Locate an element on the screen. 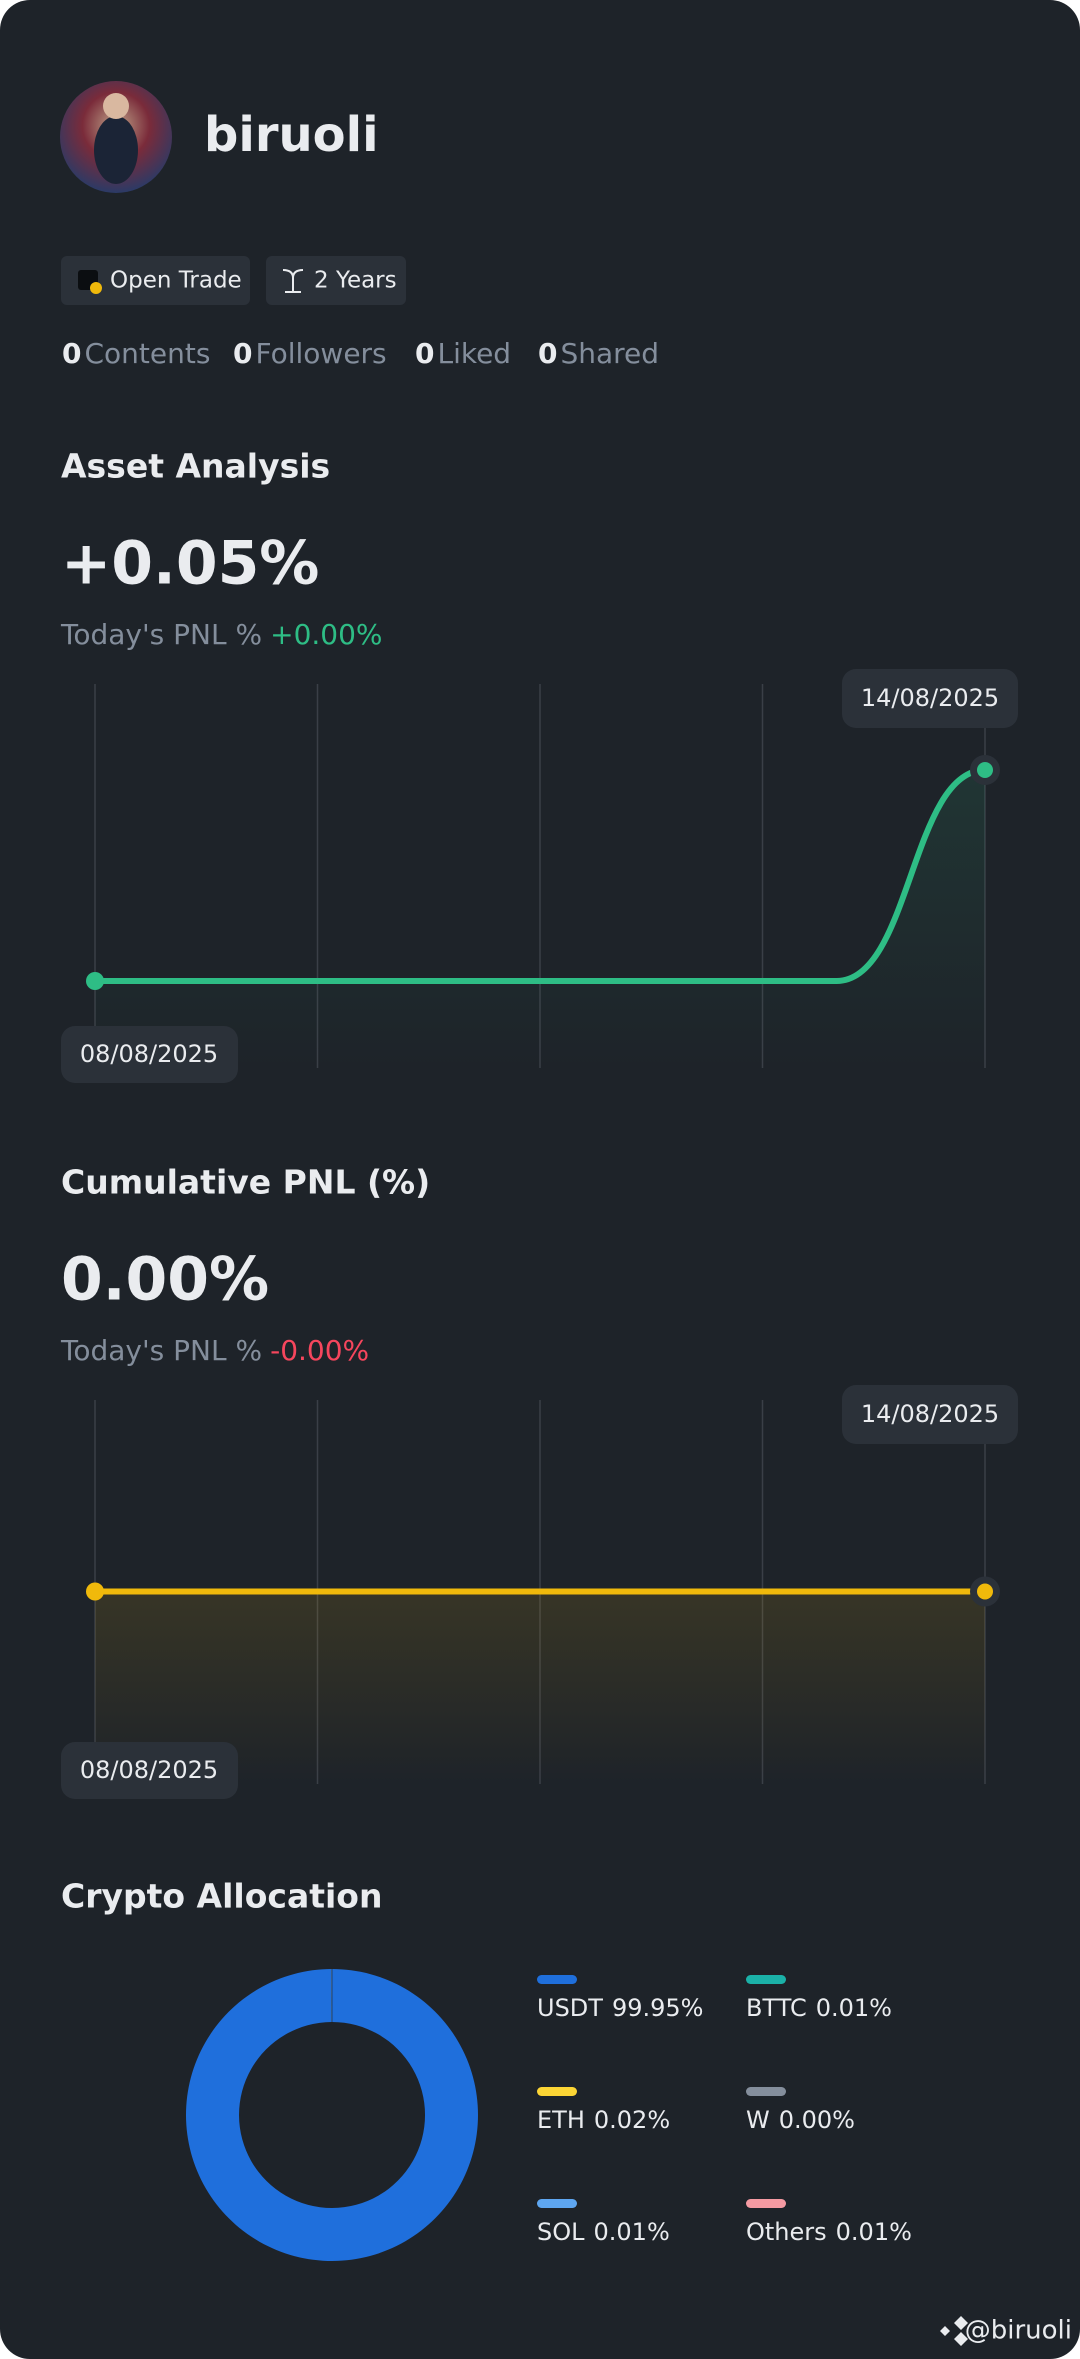 This screenshot has height=2359, width=1080. stat: 0 Followers is located at coordinates (310, 353).